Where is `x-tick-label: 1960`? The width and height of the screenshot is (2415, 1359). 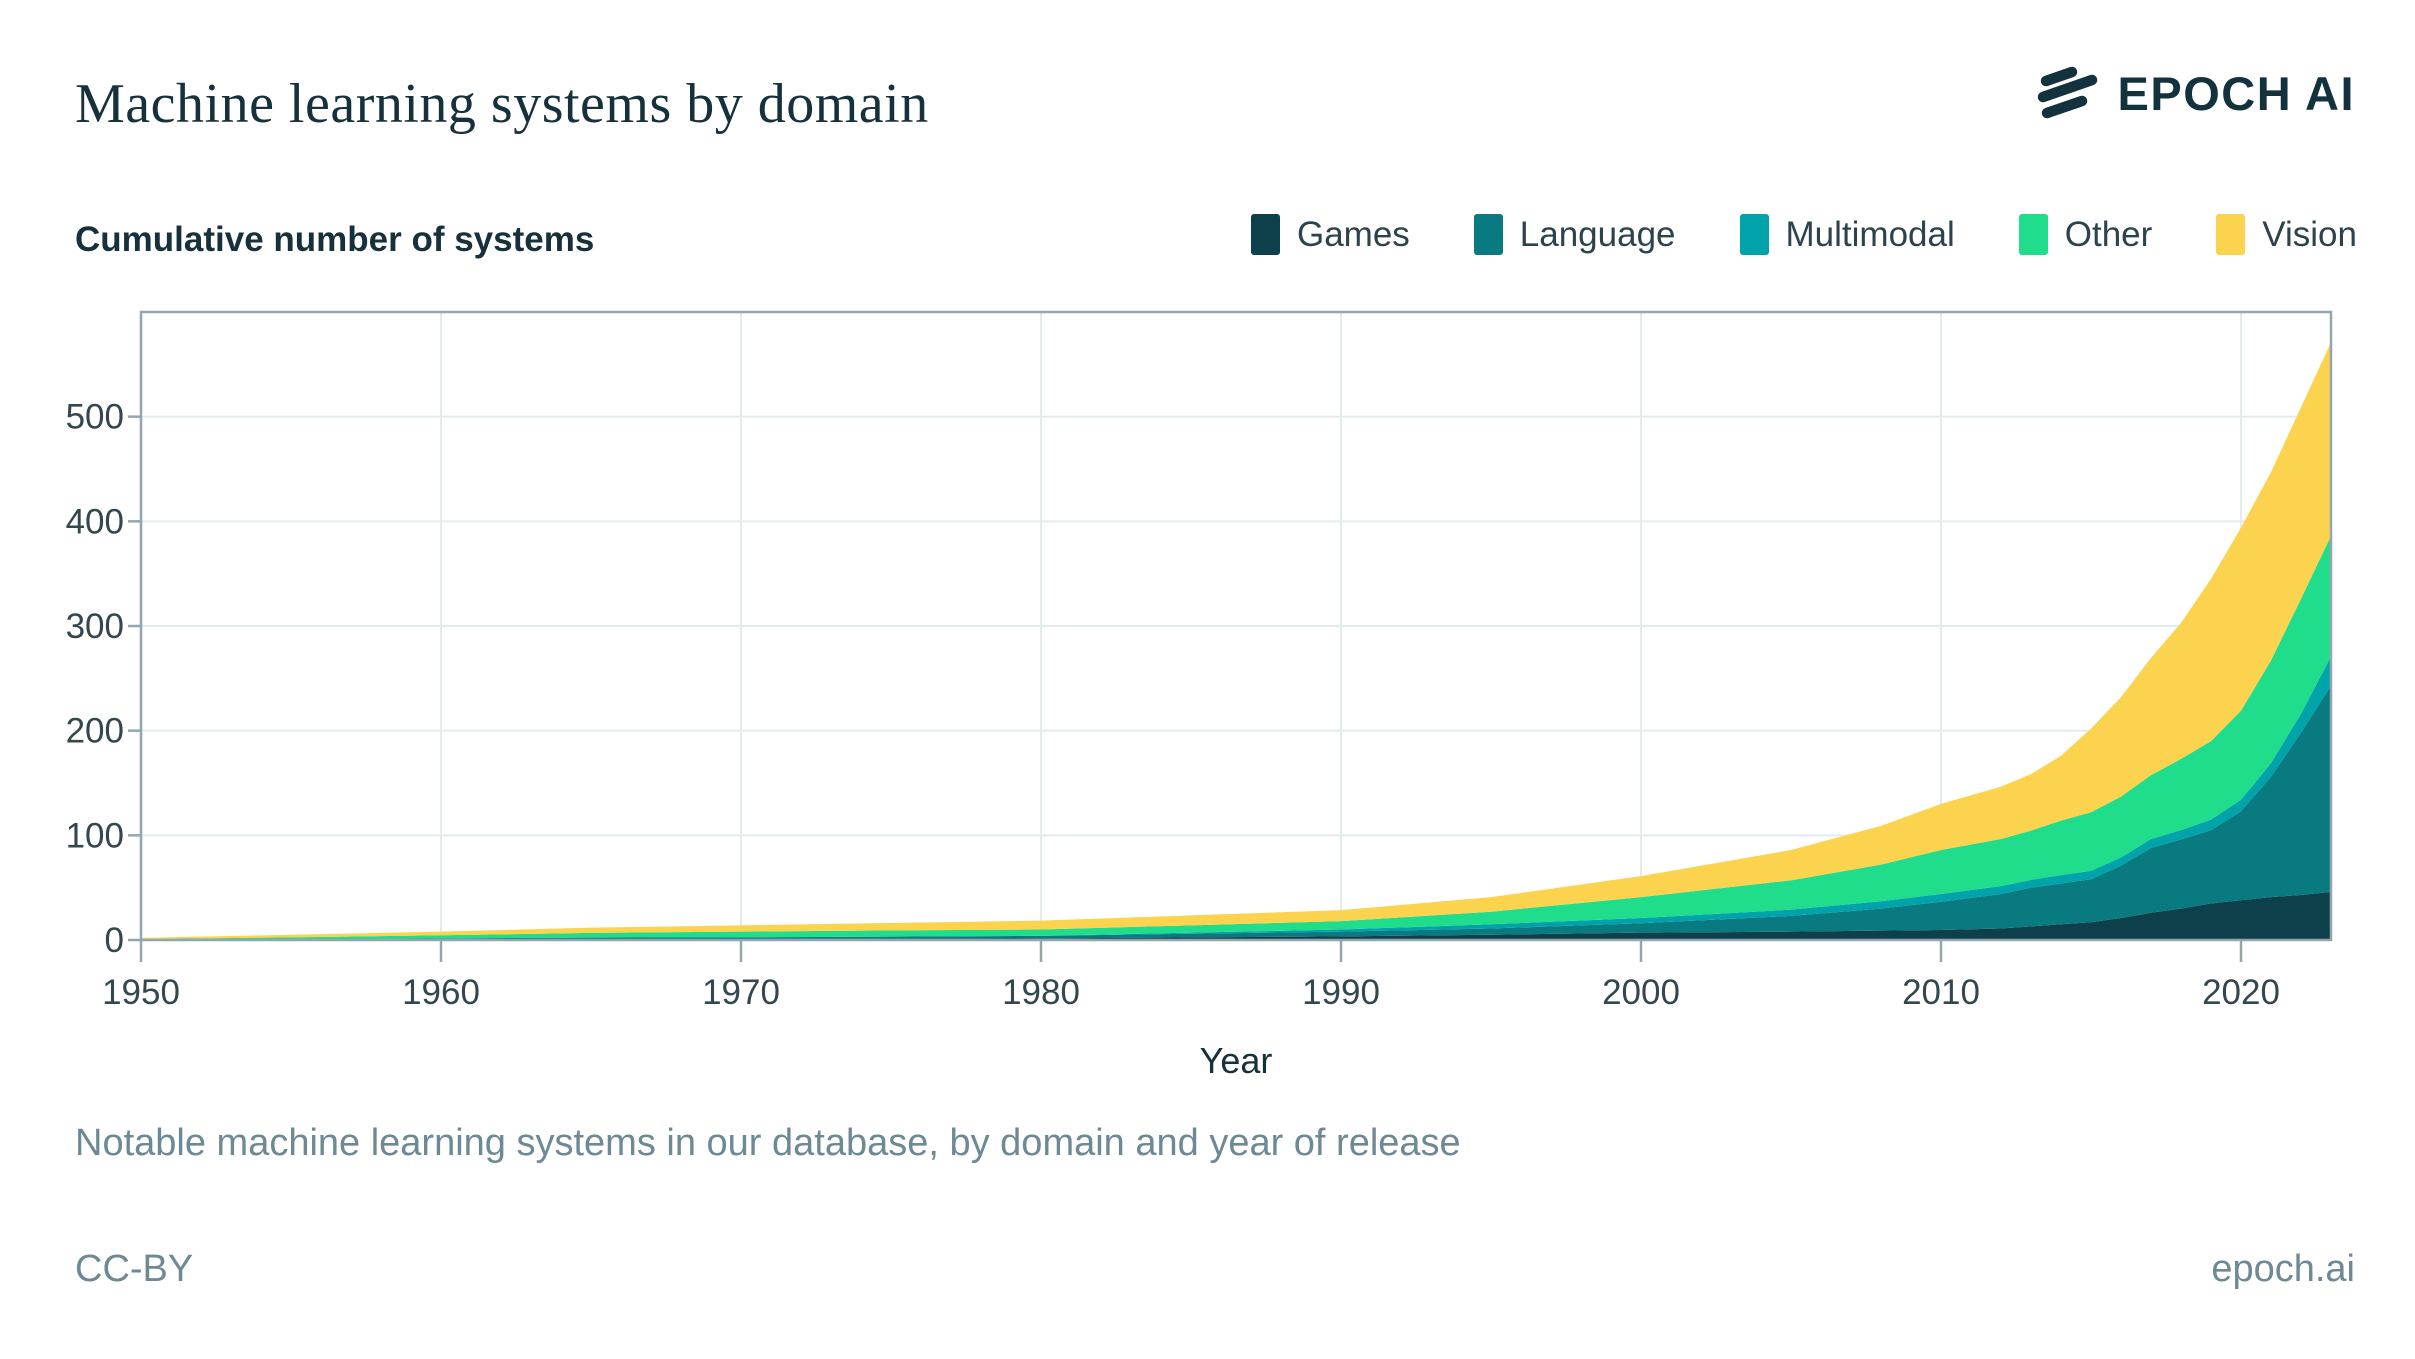 x-tick-label: 1960 is located at coordinates (441, 992).